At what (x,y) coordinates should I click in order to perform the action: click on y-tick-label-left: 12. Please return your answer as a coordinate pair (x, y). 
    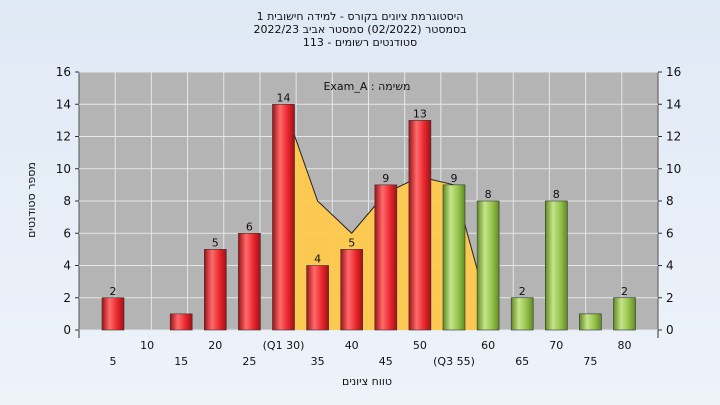
    Looking at the image, I should click on (63, 137).